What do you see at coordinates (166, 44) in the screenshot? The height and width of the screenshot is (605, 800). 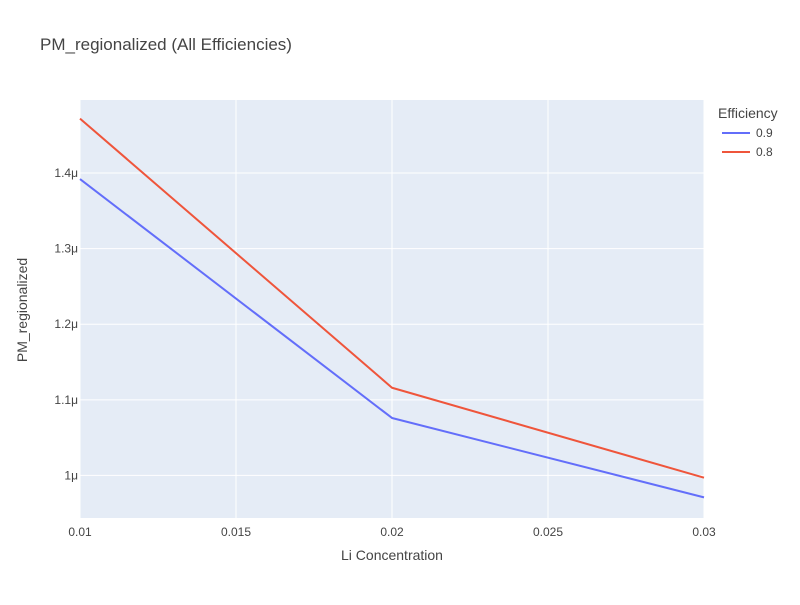 I see `chart-title: PM_regionalized (All Efficiencies)` at bounding box center [166, 44].